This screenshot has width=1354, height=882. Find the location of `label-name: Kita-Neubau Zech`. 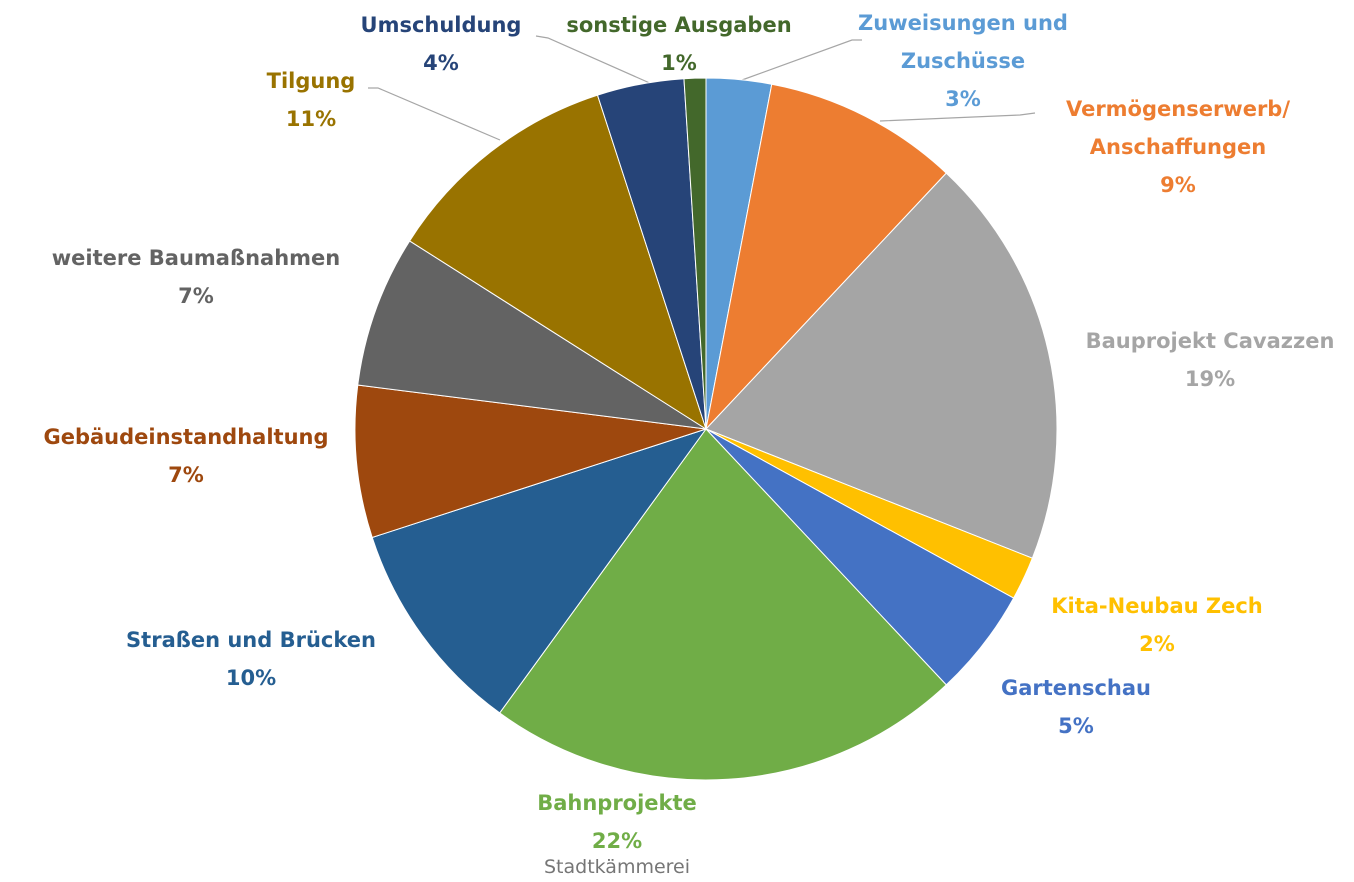

label-name: Kita-Neubau Zech is located at coordinates (1157, 606).